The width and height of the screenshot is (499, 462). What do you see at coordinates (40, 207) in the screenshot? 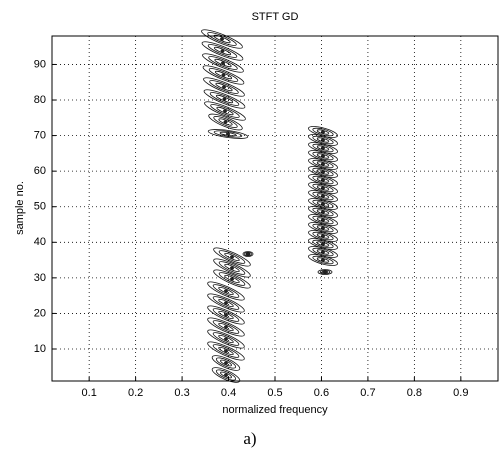
I see `y-tick-label: 50` at bounding box center [40, 207].